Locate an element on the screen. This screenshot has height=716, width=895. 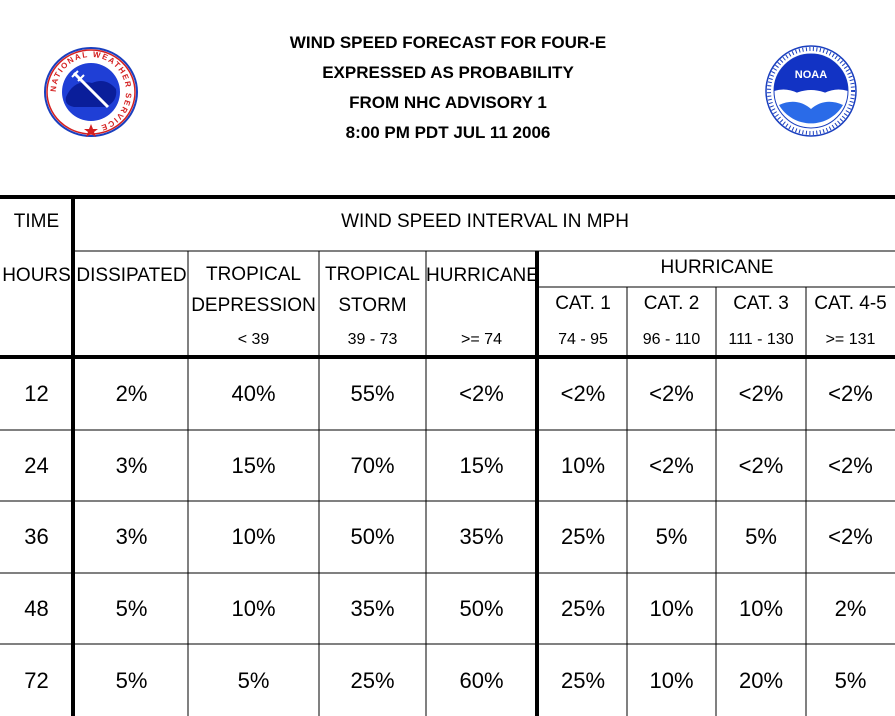
title-line-4: 8:00 PM PDT JUL 11 2006 is located at coordinates (448, 132).